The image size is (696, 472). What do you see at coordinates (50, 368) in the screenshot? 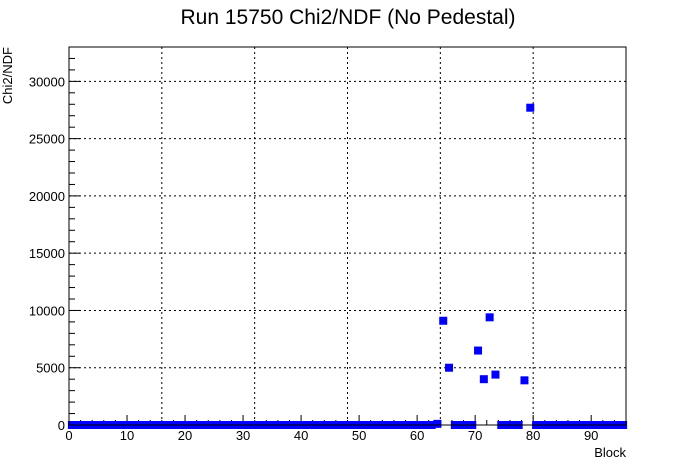
I see `y-tick-label: 5000` at bounding box center [50, 368].